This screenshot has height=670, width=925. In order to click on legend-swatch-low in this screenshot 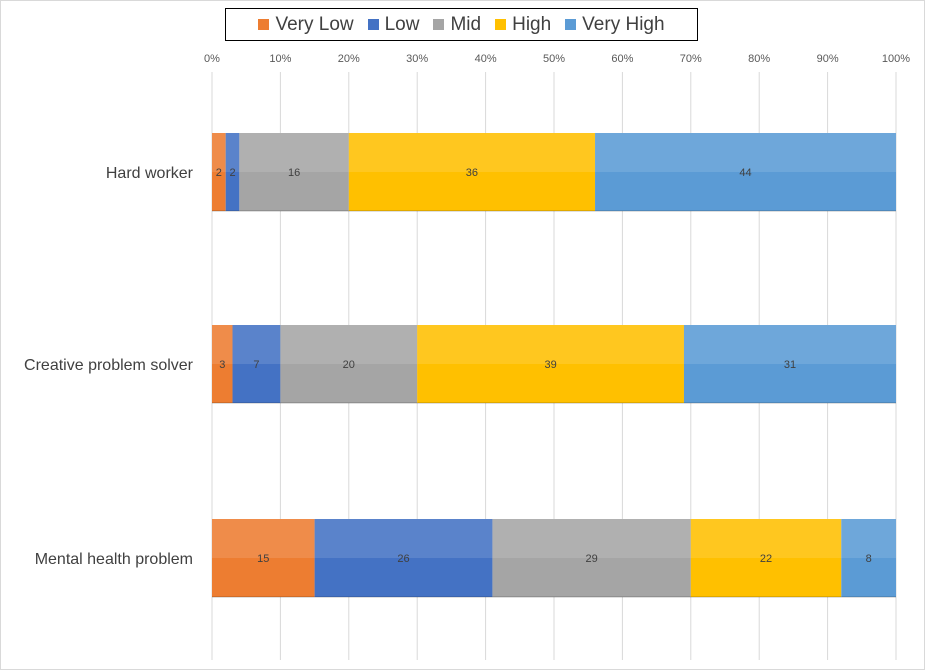, I will do `click(373, 24)`.